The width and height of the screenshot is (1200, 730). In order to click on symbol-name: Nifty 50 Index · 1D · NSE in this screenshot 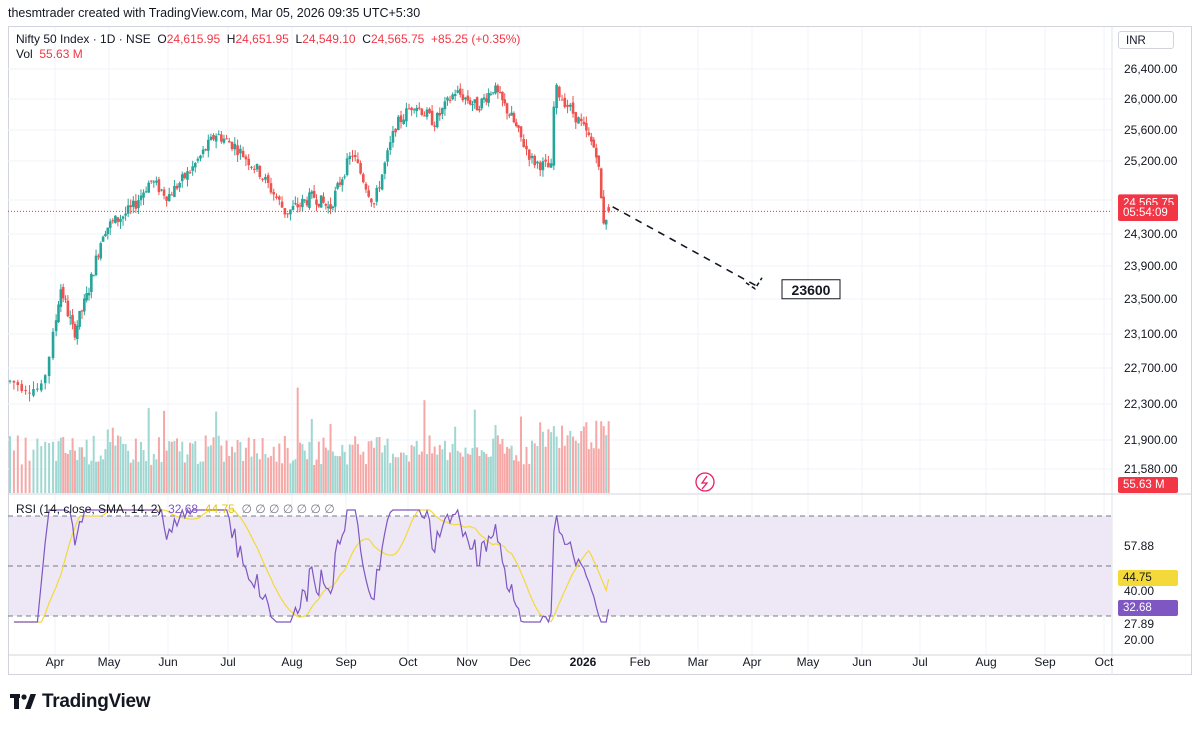, I will do `click(83, 39)`.